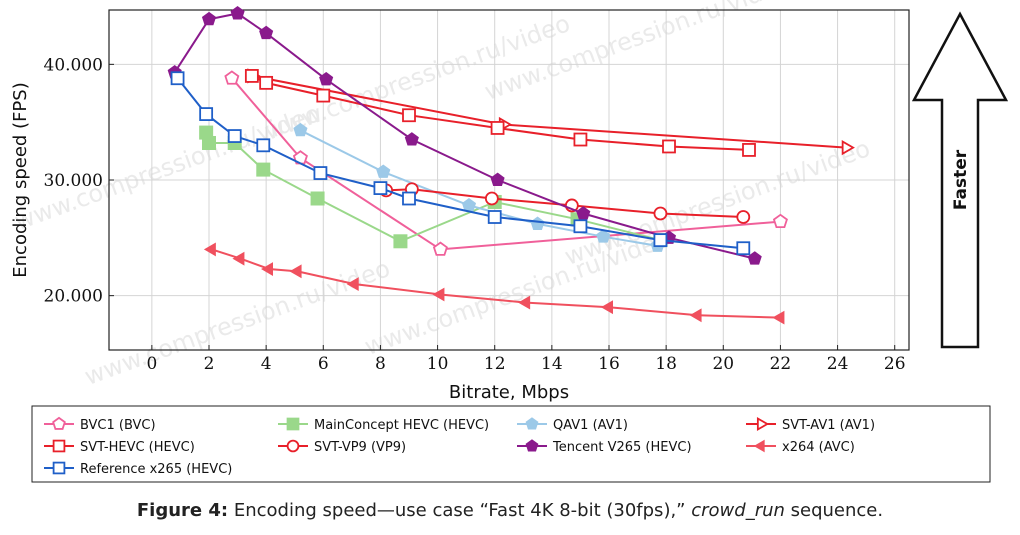  I want to click on legend-item: SVT-HEVC (HEVC), so click(119, 447).